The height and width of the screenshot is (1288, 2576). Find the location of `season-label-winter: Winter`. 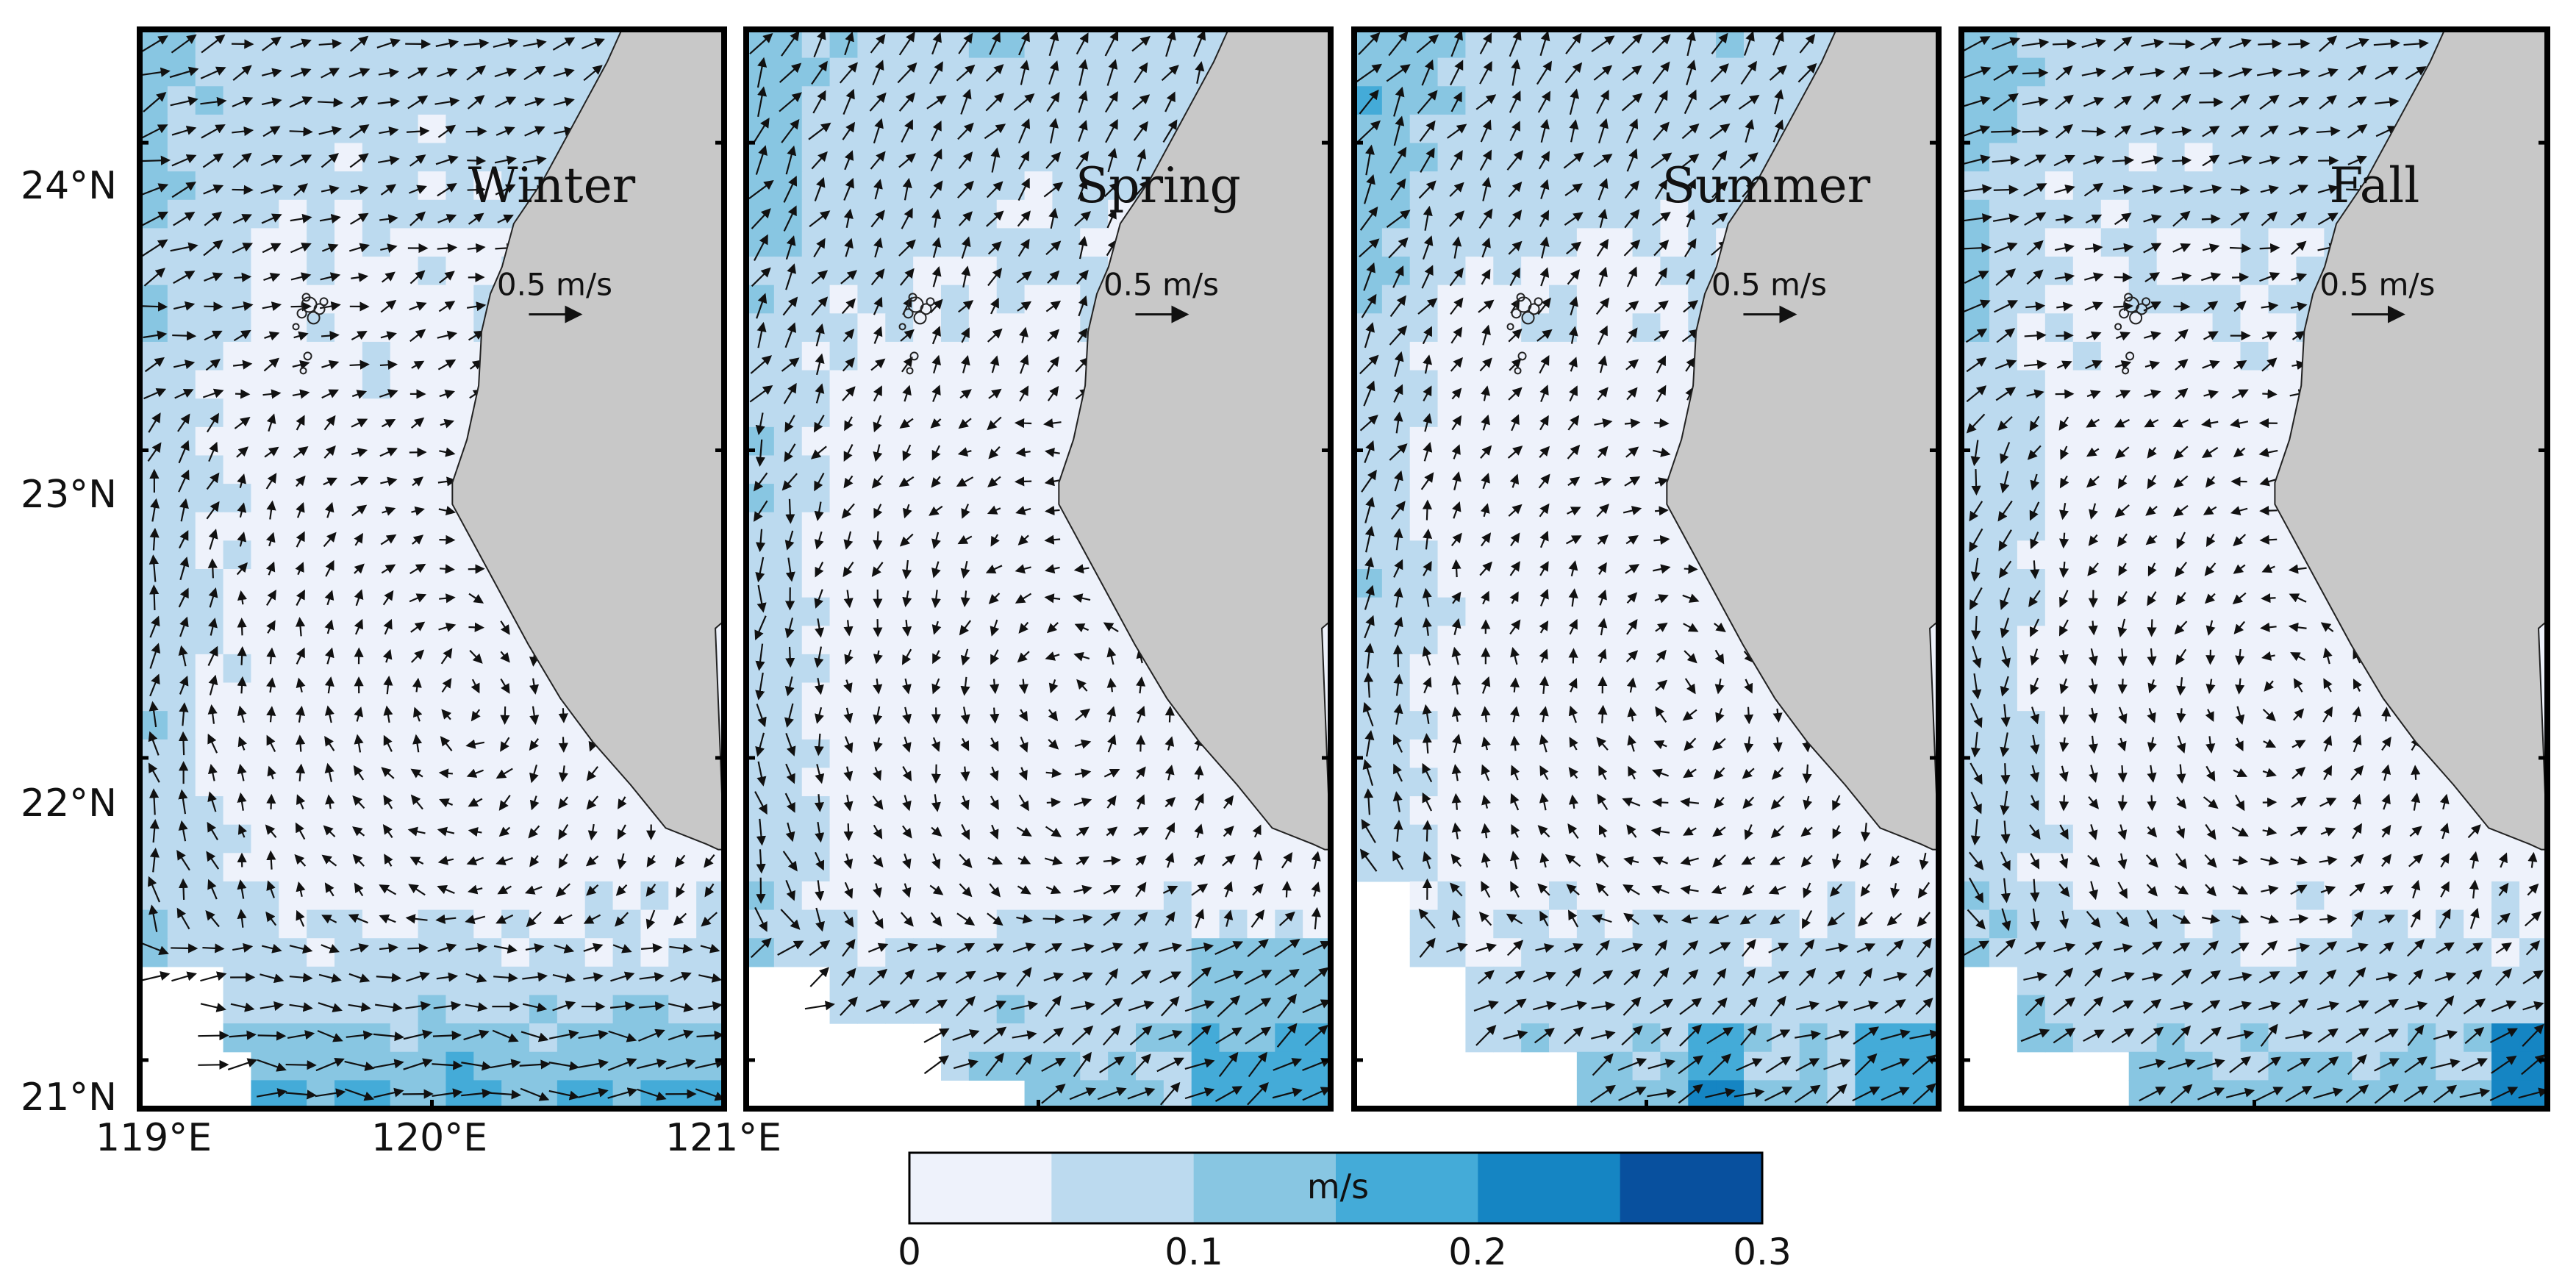

season-label-winter: Winter is located at coordinates (552, 185).